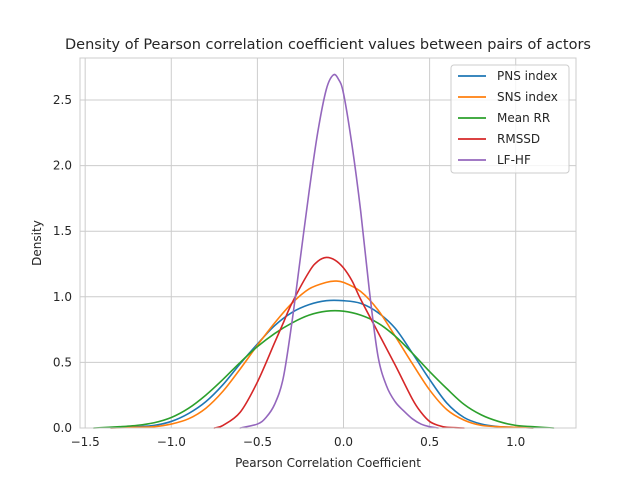  What do you see at coordinates (171, 442) in the screenshot?
I see `x-tick-label: −1.0` at bounding box center [171, 442].